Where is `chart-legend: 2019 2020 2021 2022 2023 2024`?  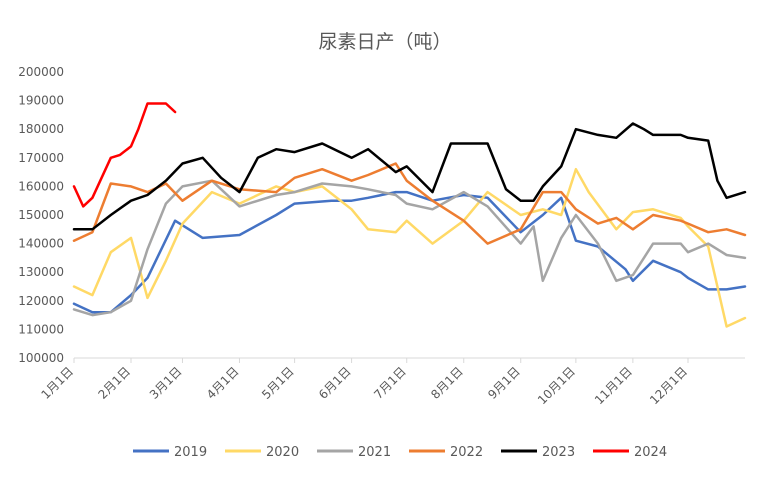
chart-legend: 2019 2020 2021 2022 2023 2024 is located at coordinates (400, 452).